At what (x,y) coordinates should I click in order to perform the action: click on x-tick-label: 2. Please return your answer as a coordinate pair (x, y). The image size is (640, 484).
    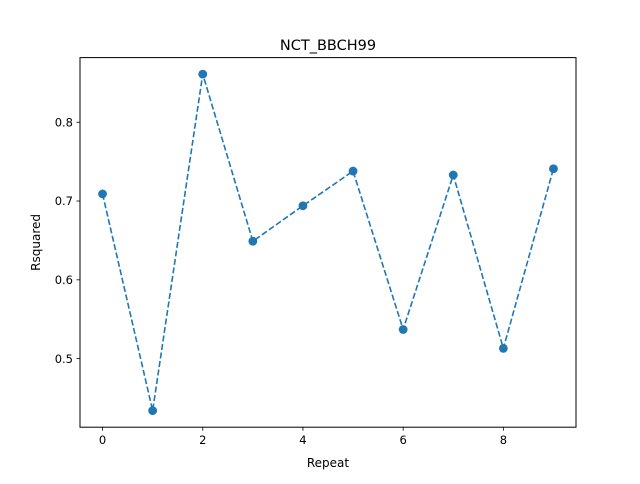
    Looking at the image, I should click on (202, 440).